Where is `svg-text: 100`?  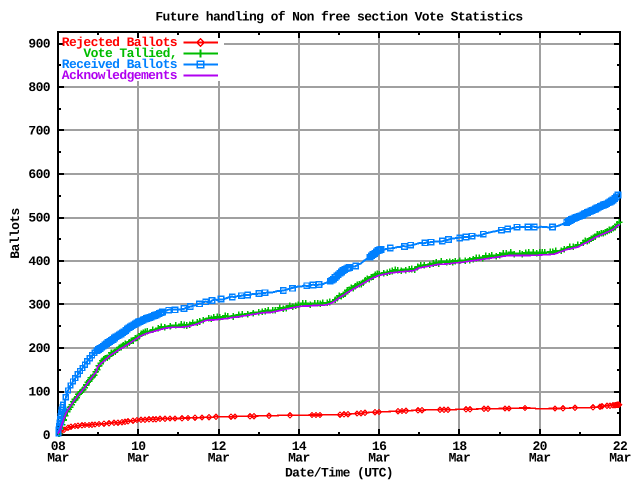 svg-text: 100 is located at coordinates (39, 392).